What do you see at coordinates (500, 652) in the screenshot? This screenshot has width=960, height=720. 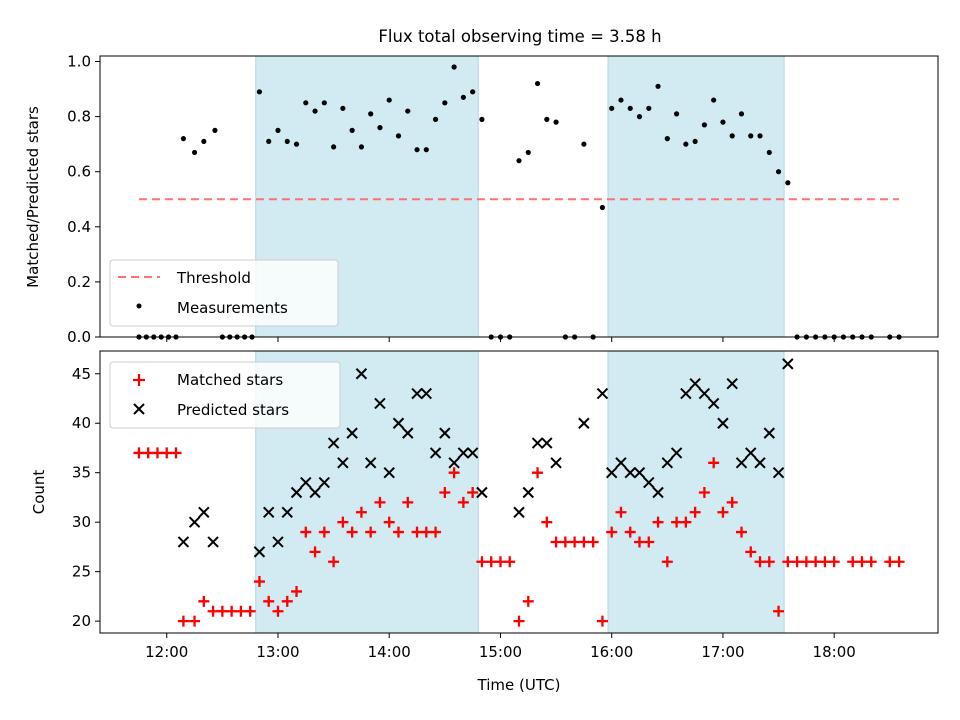 I see `x-tick-label: 15:00` at bounding box center [500, 652].